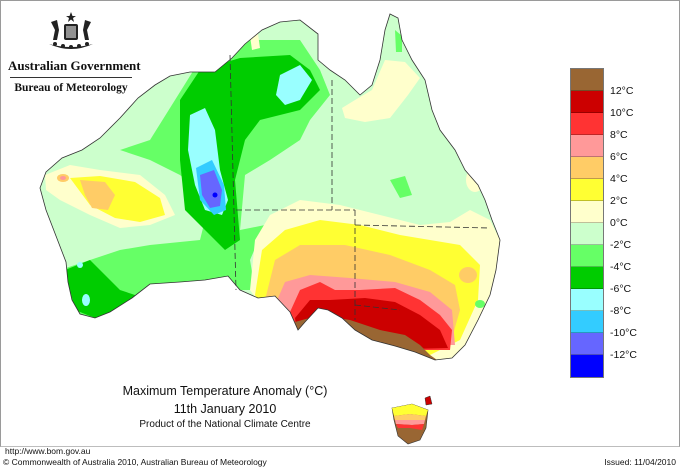 The image size is (680, 467). What do you see at coordinates (640, 462) in the screenshot?
I see `issued-date: Issued: 11/04/2010` at bounding box center [640, 462].